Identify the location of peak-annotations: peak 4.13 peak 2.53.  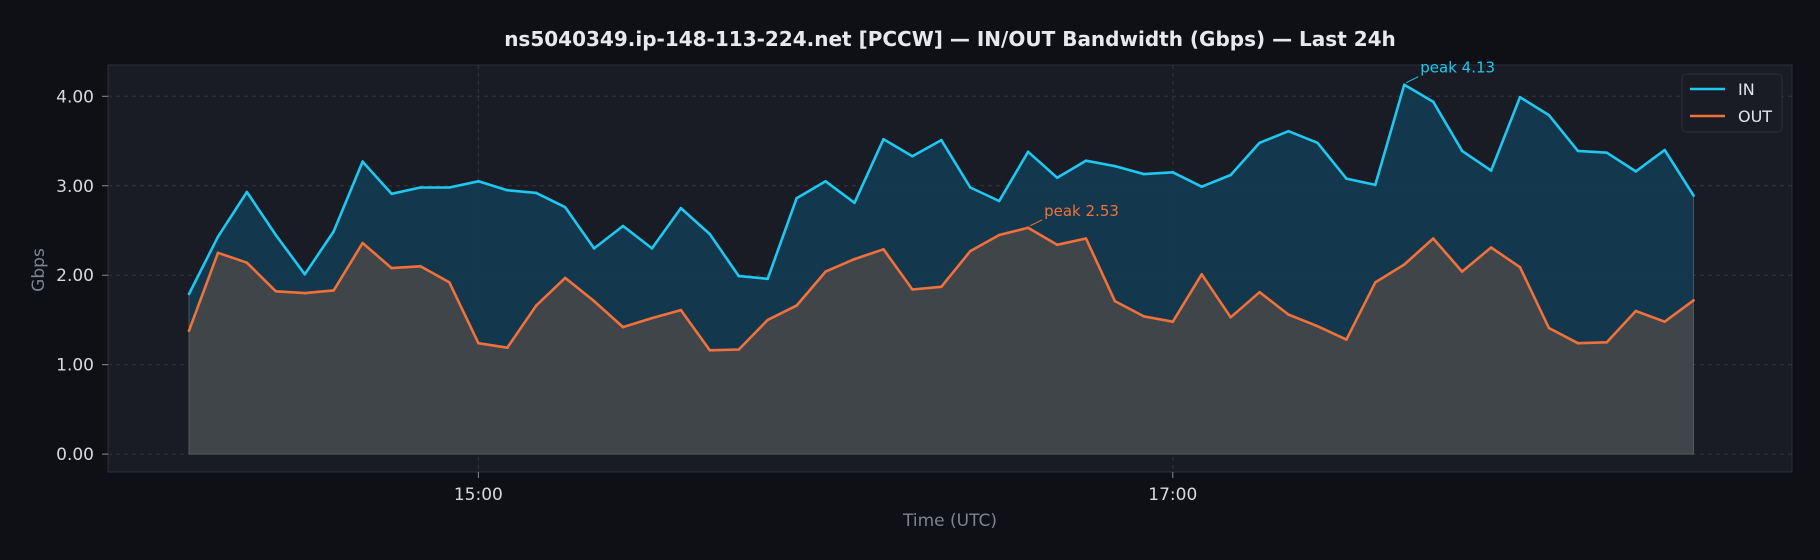
(1262, 143).